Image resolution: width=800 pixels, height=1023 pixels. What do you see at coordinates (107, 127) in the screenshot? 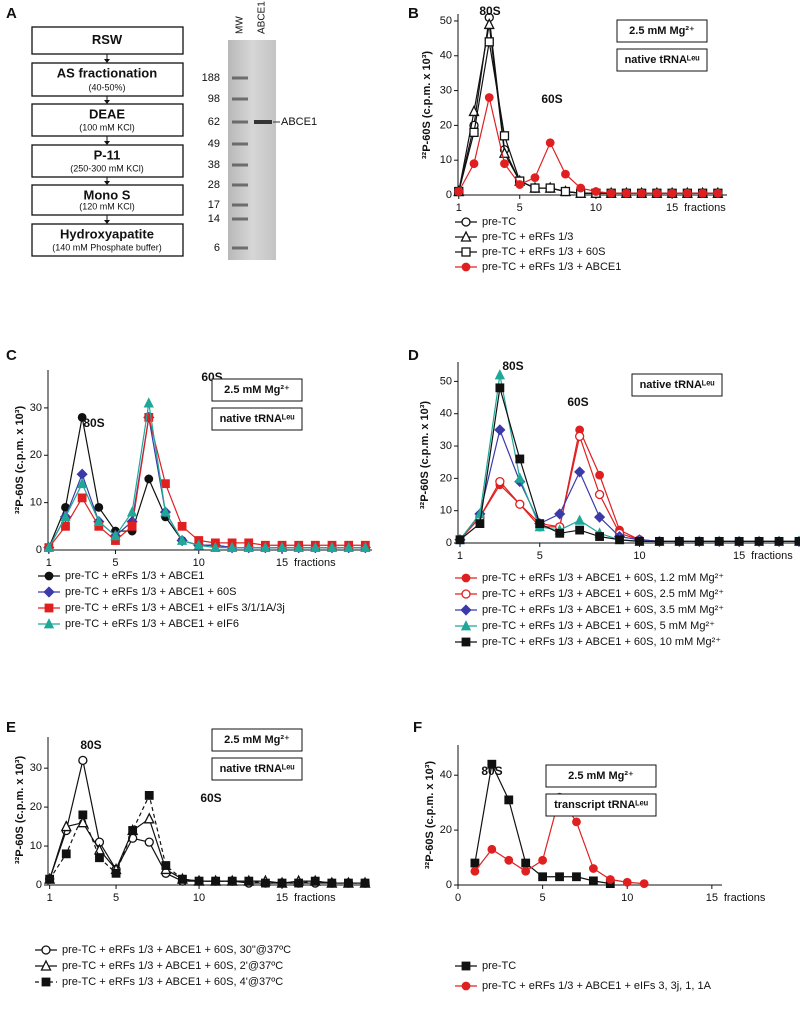
I see `step-sub: (100 mM KCl)` at bounding box center [107, 127].